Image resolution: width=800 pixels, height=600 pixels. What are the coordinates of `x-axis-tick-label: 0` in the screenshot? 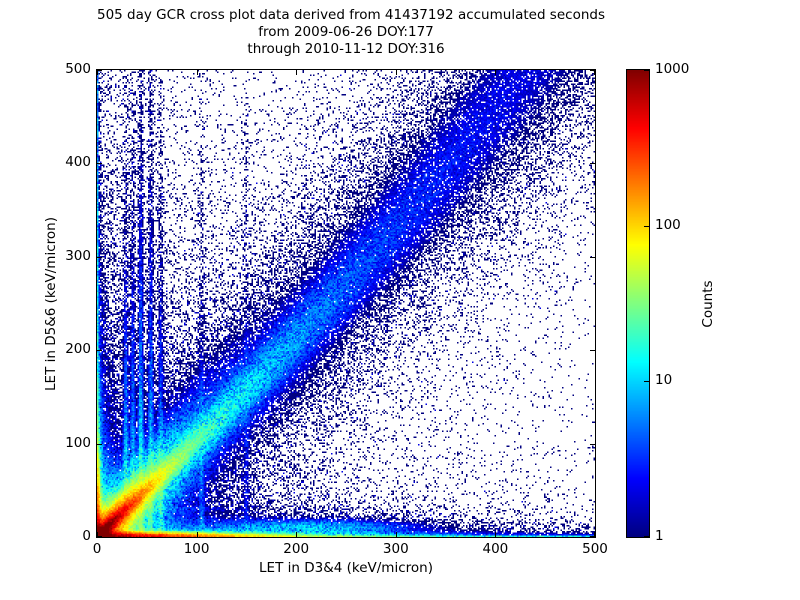 It's located at (97, 549).